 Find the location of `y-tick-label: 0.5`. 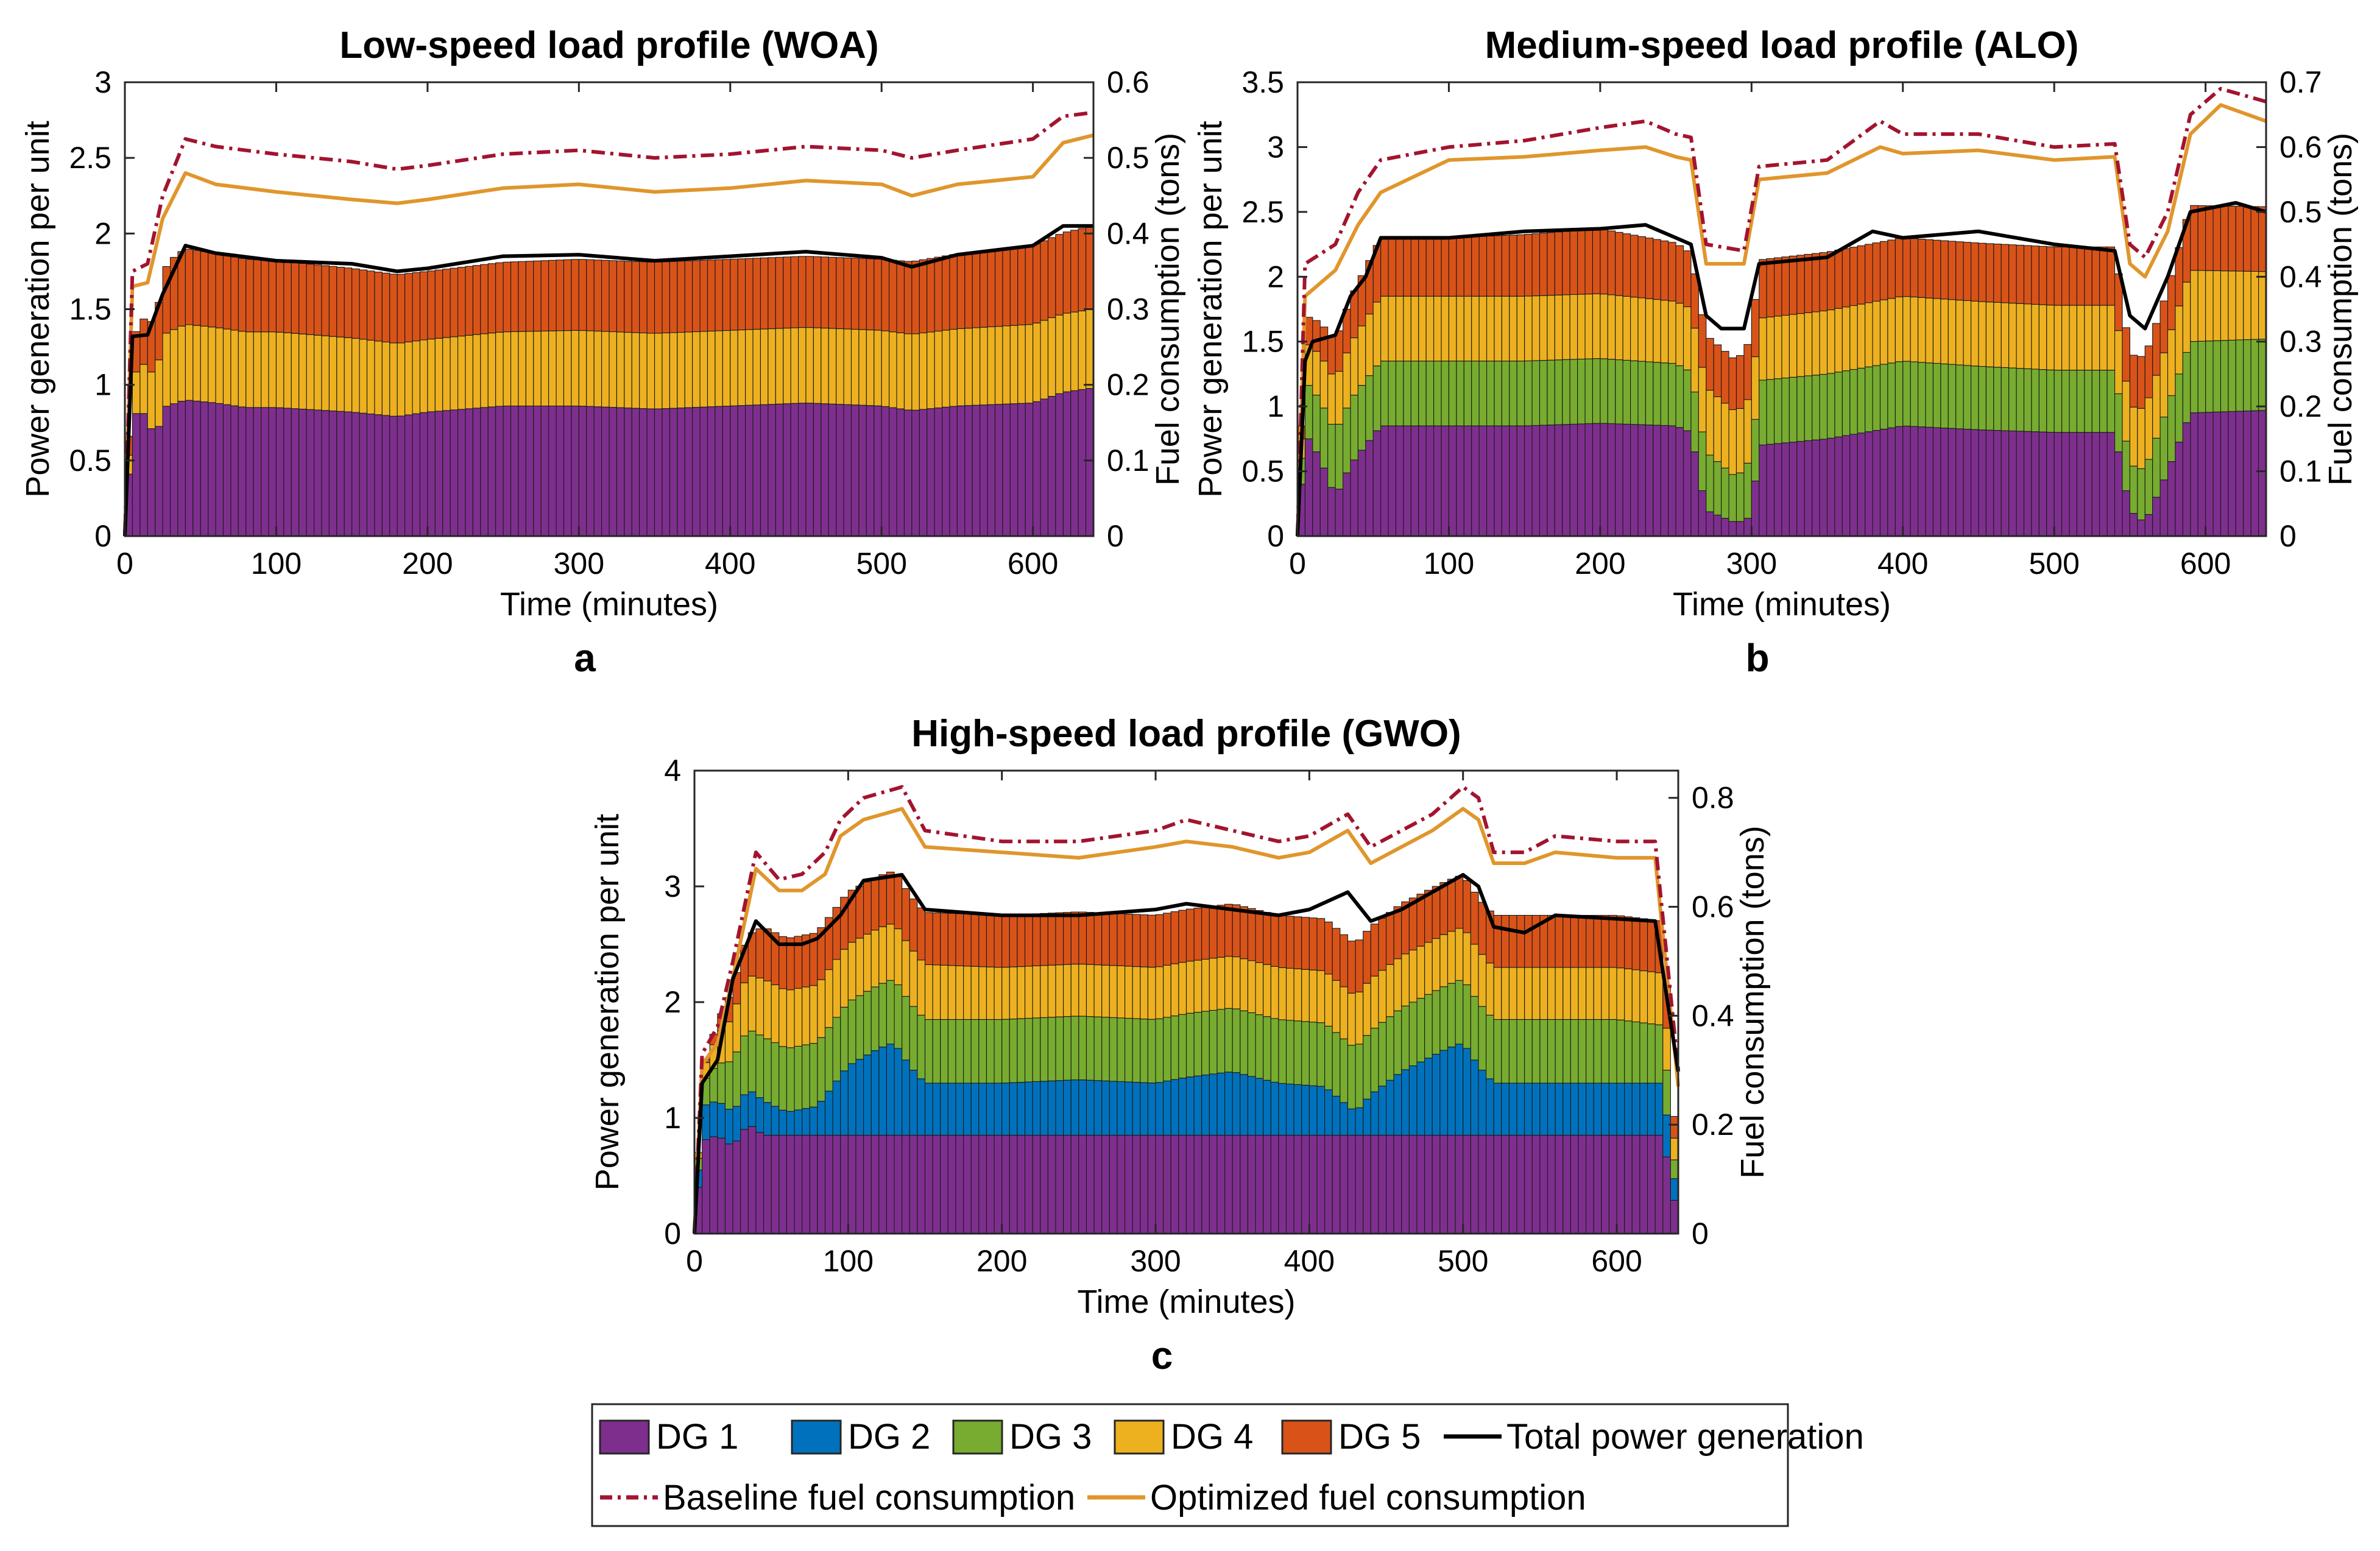

y-tick-label: 0.5 is located at coordinates (1262, 472).